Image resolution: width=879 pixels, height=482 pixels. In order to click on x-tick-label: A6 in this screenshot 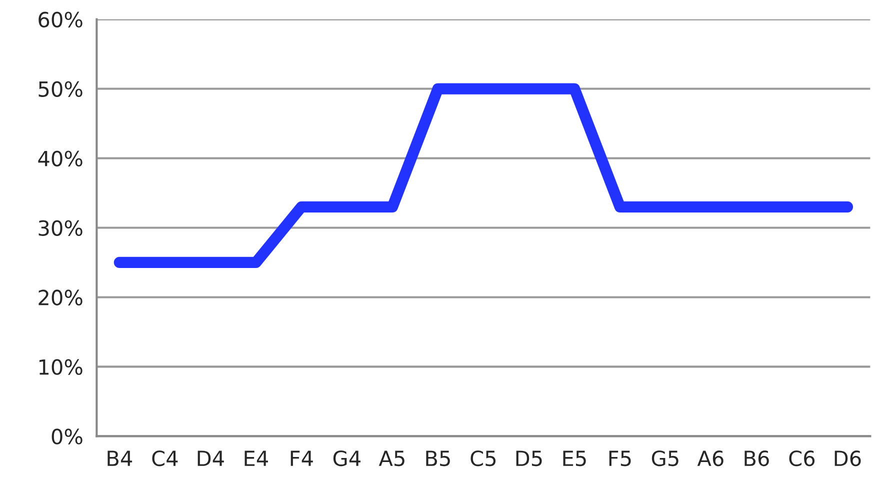, I will do `click(710, 458)`.